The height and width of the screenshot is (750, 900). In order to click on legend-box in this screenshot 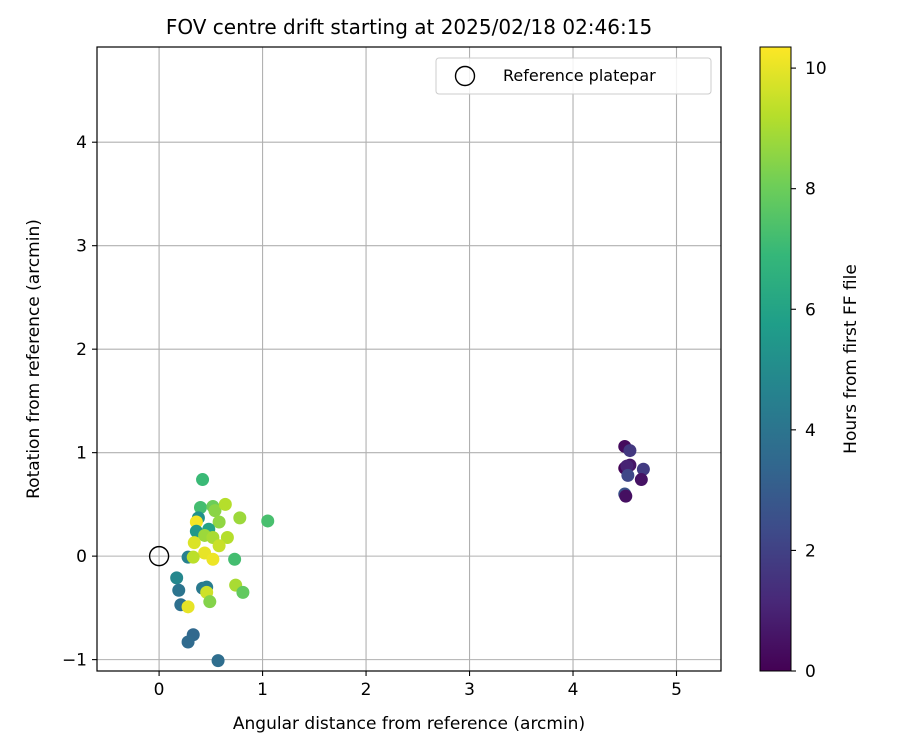, I will do `click(573, 76)`.